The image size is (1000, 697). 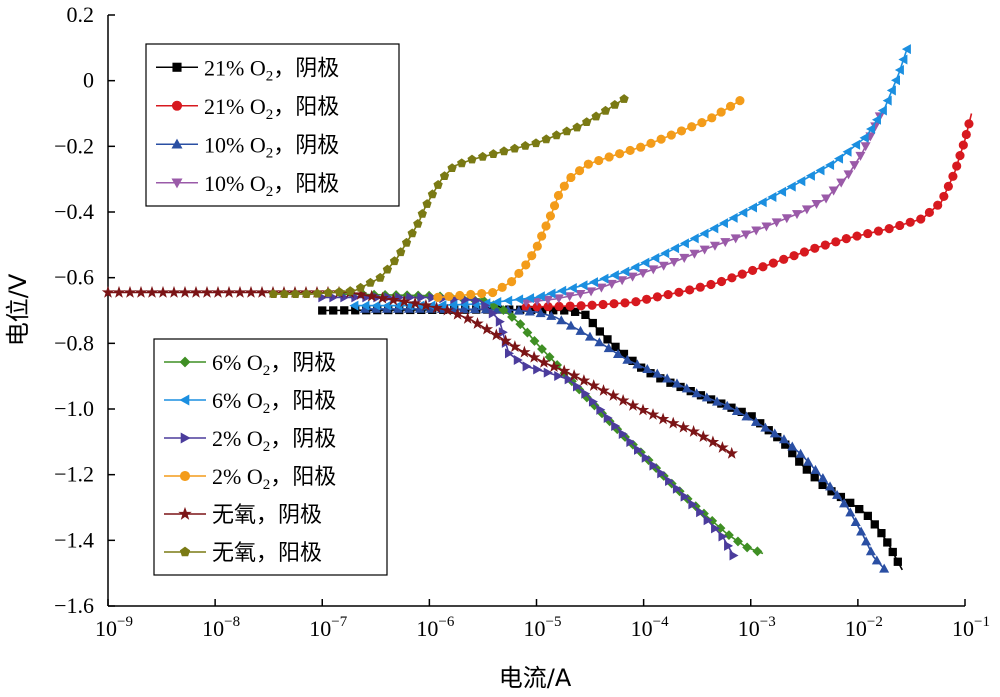 What do you see at coordinates (435, 627) in the screenshot?
I see `x-tick-label: 10−6` at bounding box center [435, 627].